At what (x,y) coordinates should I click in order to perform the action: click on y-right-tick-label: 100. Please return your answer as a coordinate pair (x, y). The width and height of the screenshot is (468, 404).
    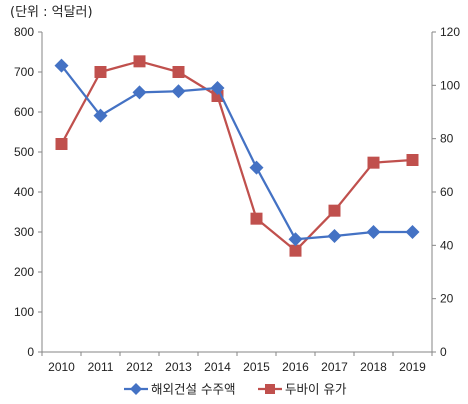
    Looking at the image, I should click on (450, 85).